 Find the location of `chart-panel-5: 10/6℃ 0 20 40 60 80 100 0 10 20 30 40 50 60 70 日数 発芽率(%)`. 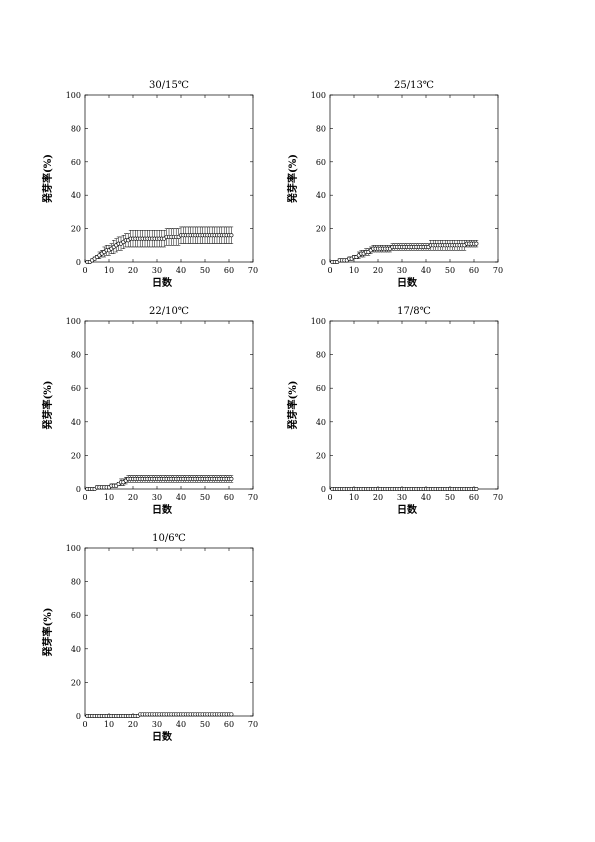

chart-panel-5: 10/6℃ 0 20 40 60 80 100 0 10 20 30 40 50 60 70 日数 発芽率(%) is located at coordinates (149, 638).